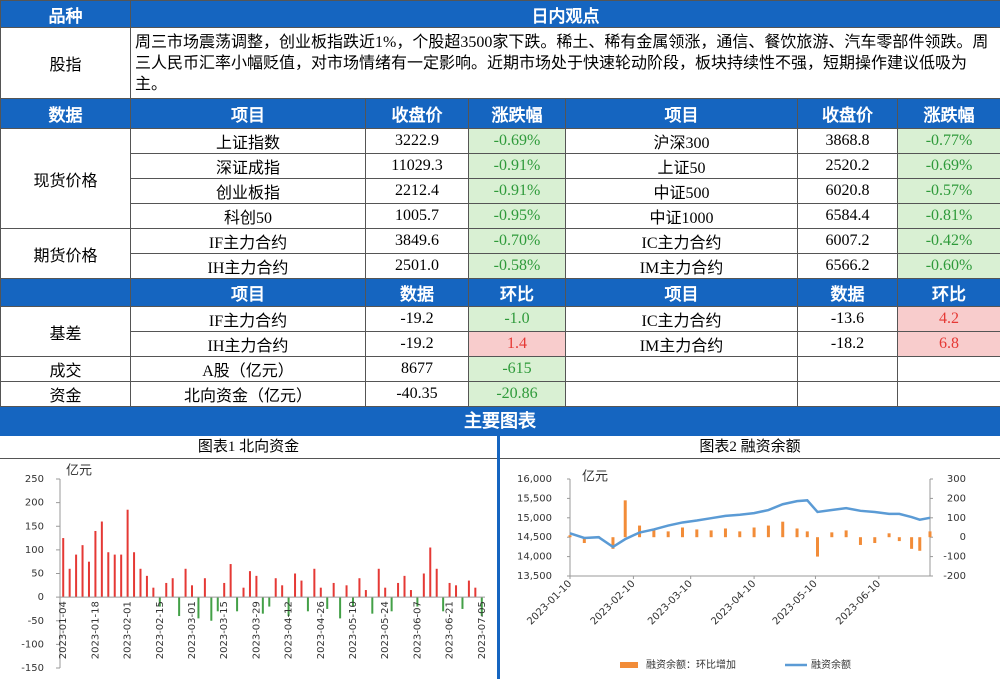 This screenshot has width=1000, height=679. Describe the element at coordinates (847, 191) in the screenshot. I see `table-cell: 6020.8` at that location.